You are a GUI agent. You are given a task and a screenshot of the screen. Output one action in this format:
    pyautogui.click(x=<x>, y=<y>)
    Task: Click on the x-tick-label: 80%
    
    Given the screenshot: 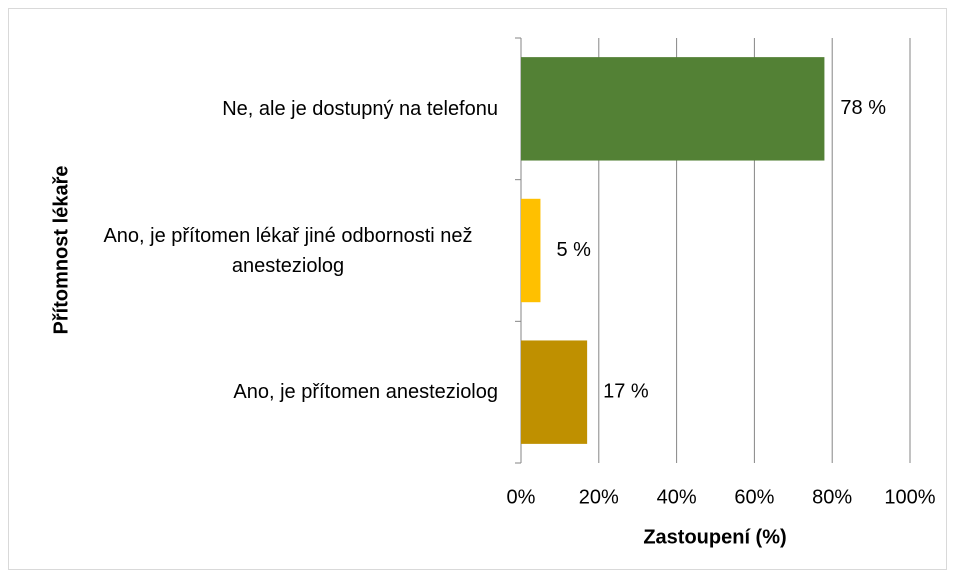 What is the action you would take?
    pyautogui.click(x=832, y=497)
    